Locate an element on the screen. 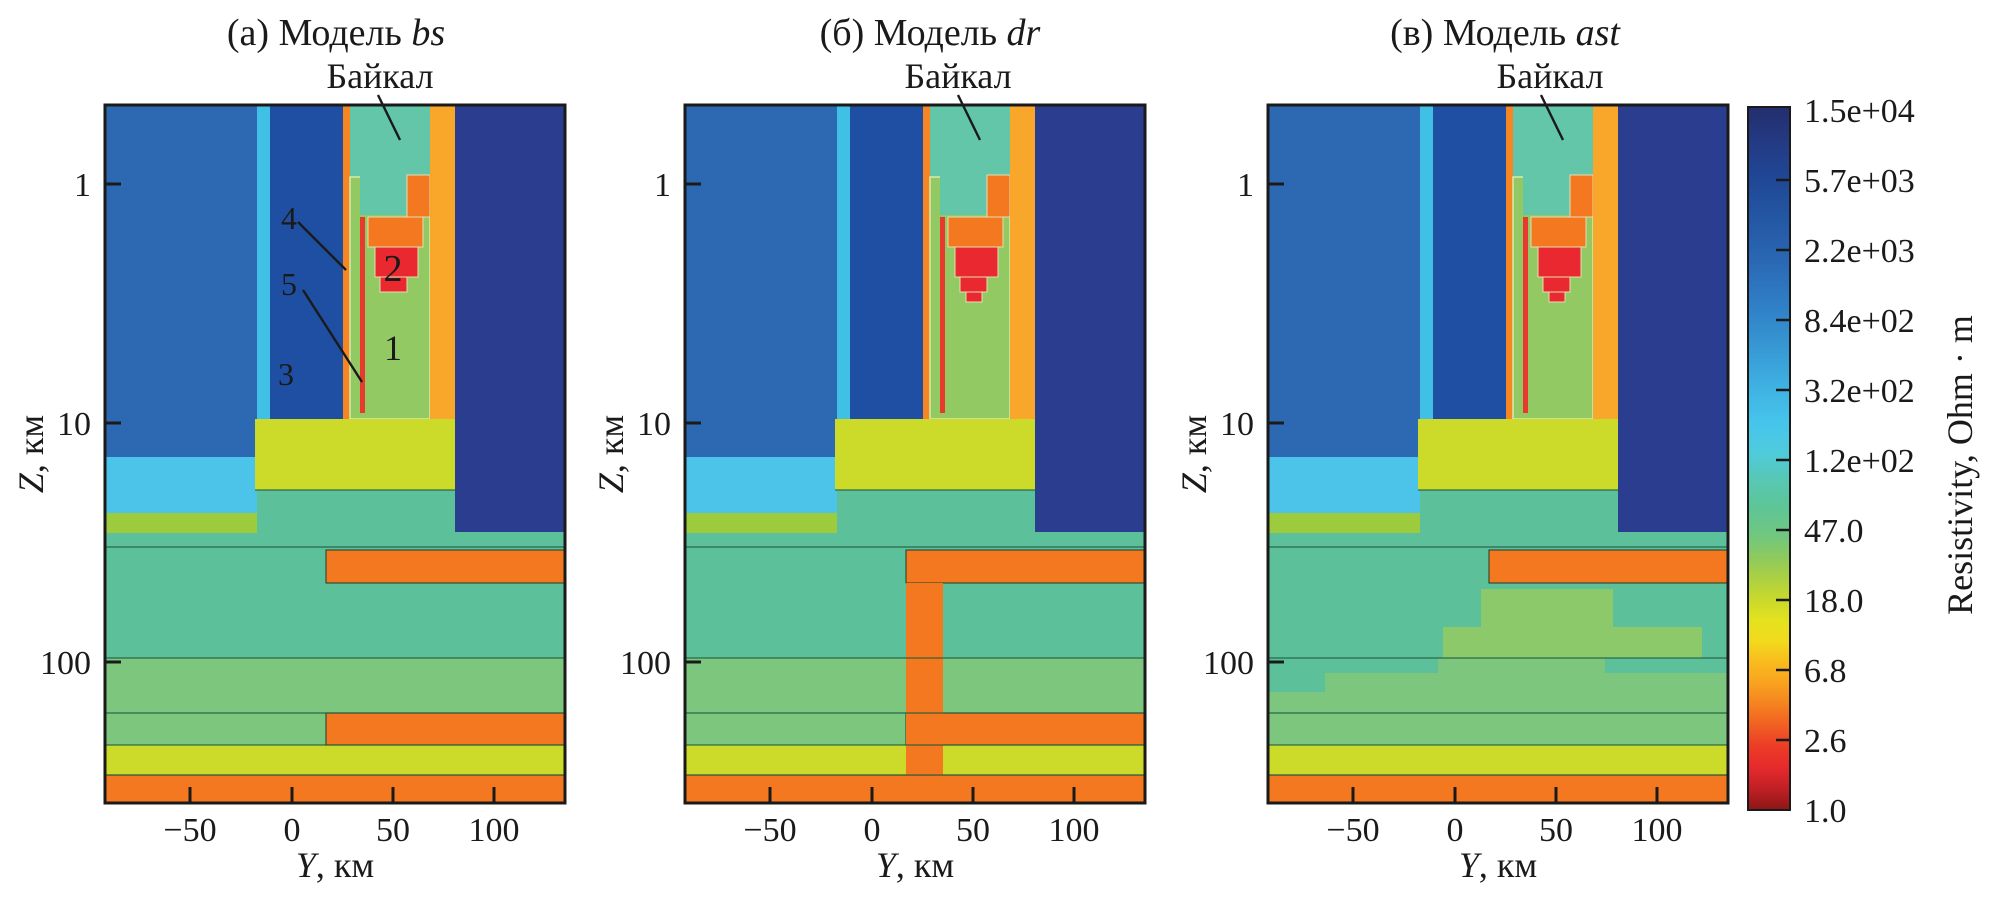 The width and height of the screenshot is (2002, 909). colorbar-tick-label: 1.5e+04 is located at coordinates (1859, 111).